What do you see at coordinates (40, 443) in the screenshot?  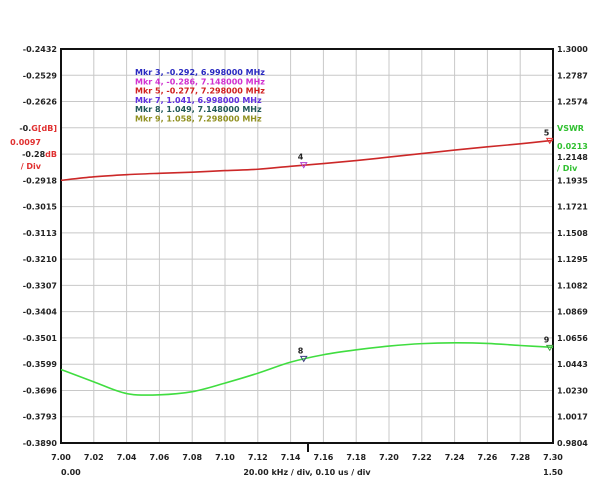 I see `left-tick-label: -0.3890` at bounding box center [40, 443].